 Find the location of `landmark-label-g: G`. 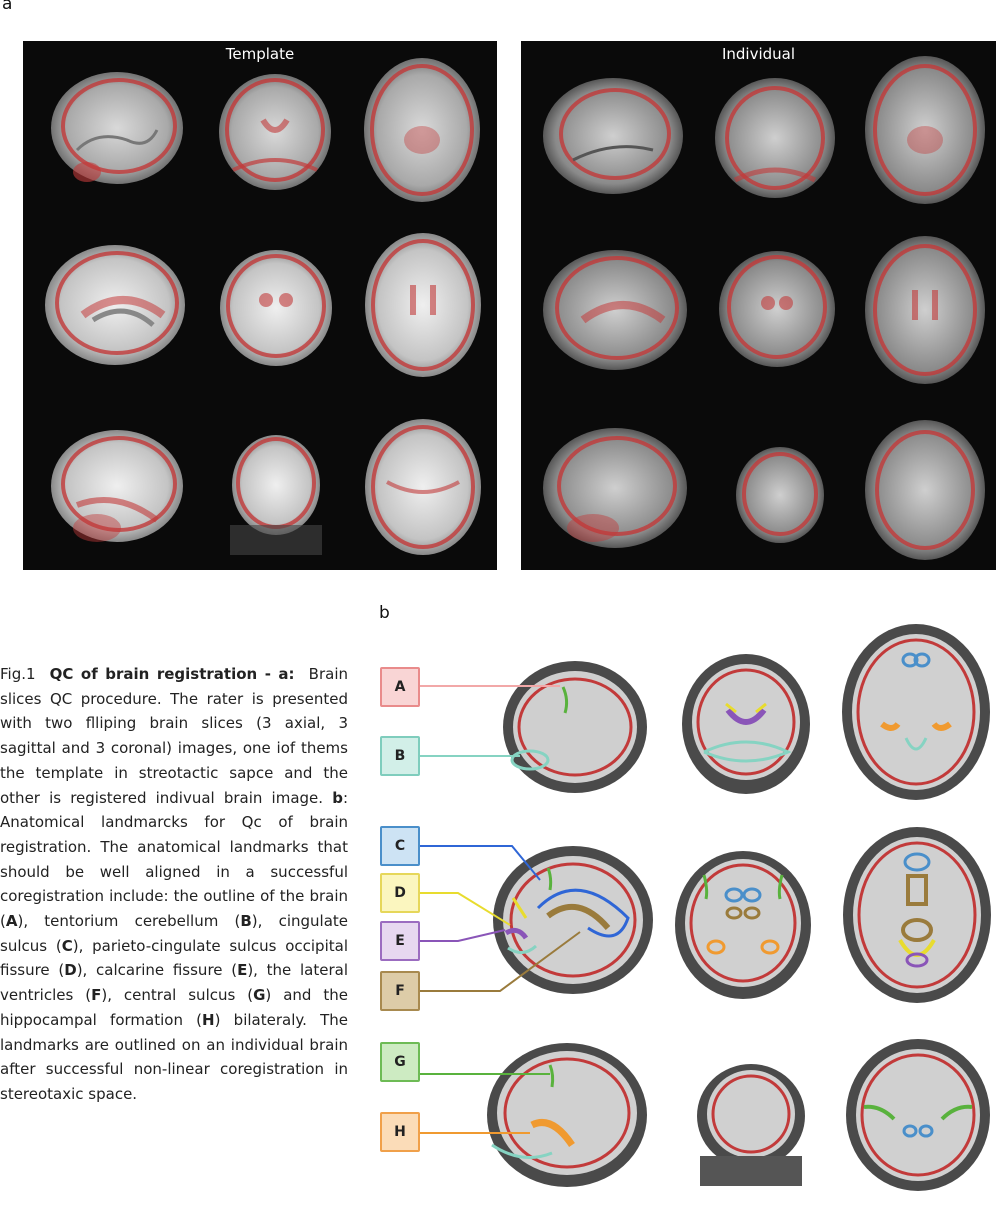

landmark-label-g: G is located at coordinates (400, 1062).